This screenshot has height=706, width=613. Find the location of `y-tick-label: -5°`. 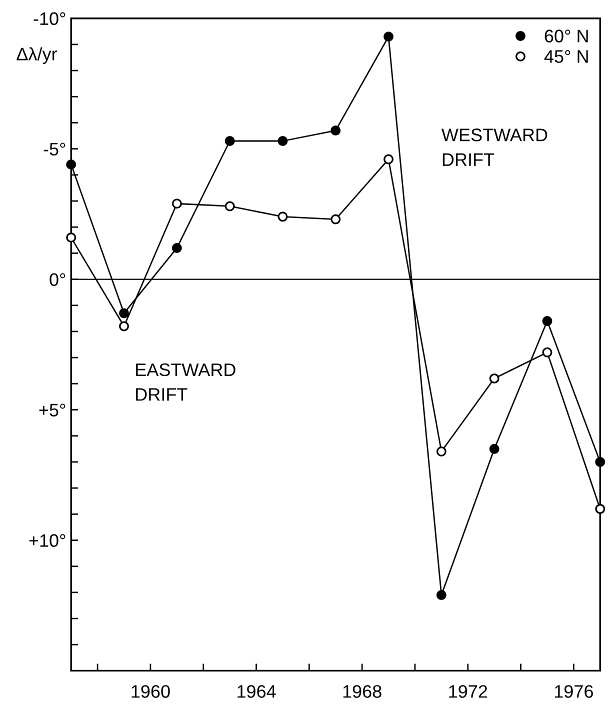

y-tick-label: -5° is located at coordinates (55, 149).